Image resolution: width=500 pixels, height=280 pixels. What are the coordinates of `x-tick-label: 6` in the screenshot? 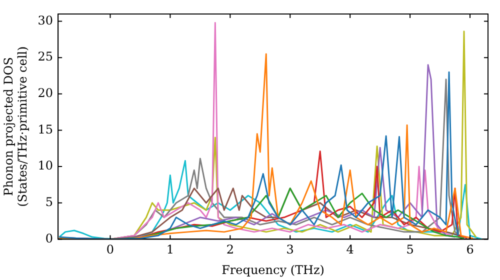 It's located at (470, 249).